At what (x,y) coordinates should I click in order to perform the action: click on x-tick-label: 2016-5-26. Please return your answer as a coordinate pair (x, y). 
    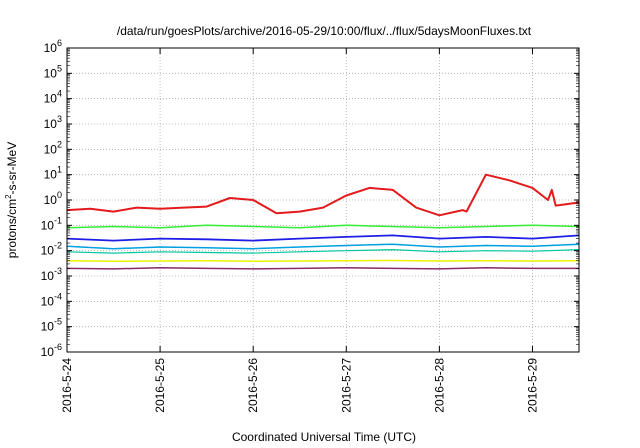
    Looking at the image, I should click on (253, 385).